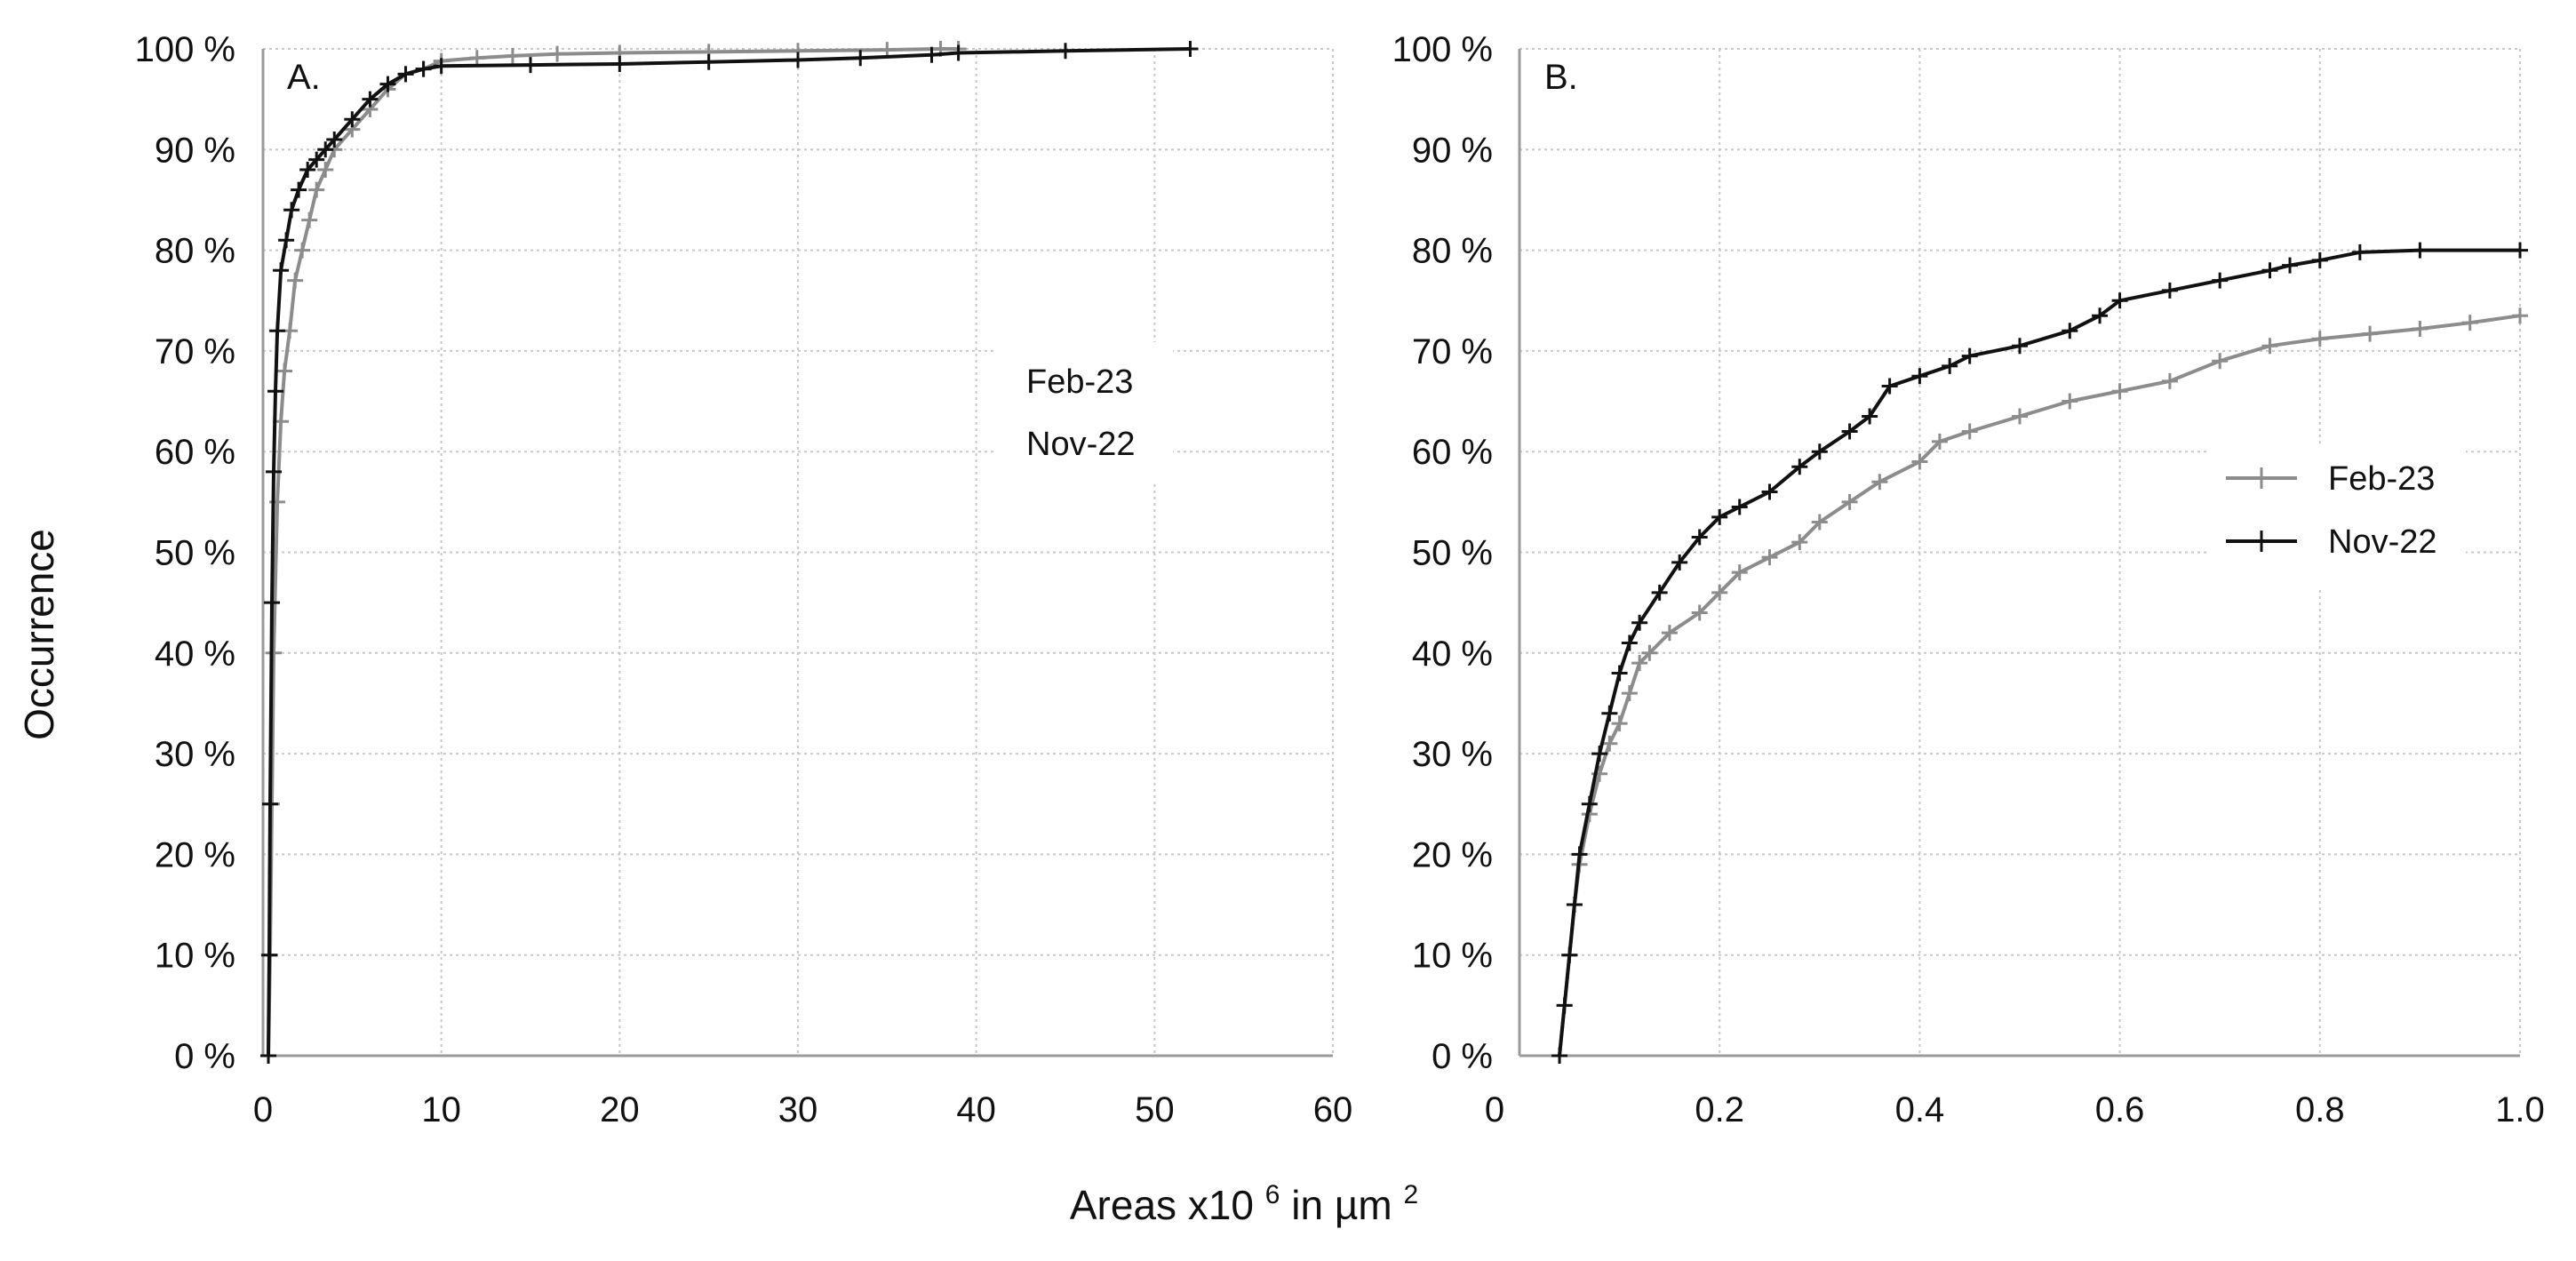 This screenshot has height=1261, width=2576. I want to click on panel-b-ytick-label: 40 %, so click(1452, 654).